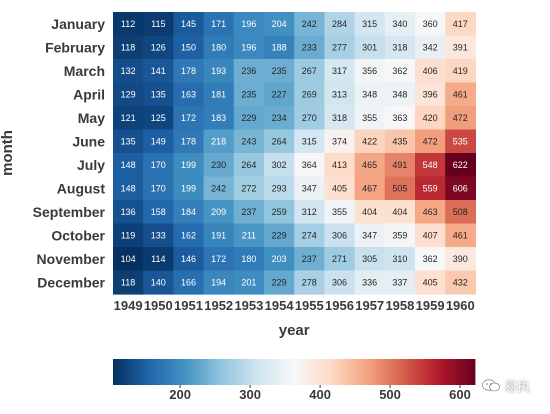 This screenshot has height=414, width=550. Describe the element at coordinates (158, 24) in the screenshot. I see `cell-value-label: 115` at that location.